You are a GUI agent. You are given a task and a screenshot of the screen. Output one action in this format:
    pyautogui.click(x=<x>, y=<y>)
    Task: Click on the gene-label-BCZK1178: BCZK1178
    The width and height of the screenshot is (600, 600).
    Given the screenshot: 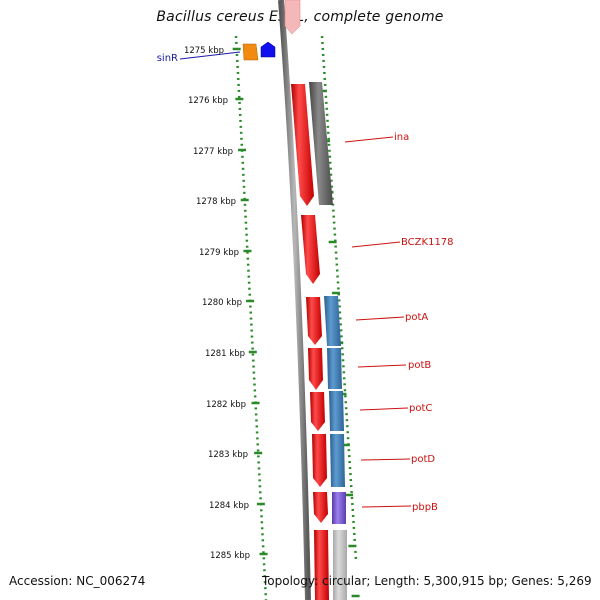 What is the action you would take?
    pyautogui.click(x=427, y=242)
    